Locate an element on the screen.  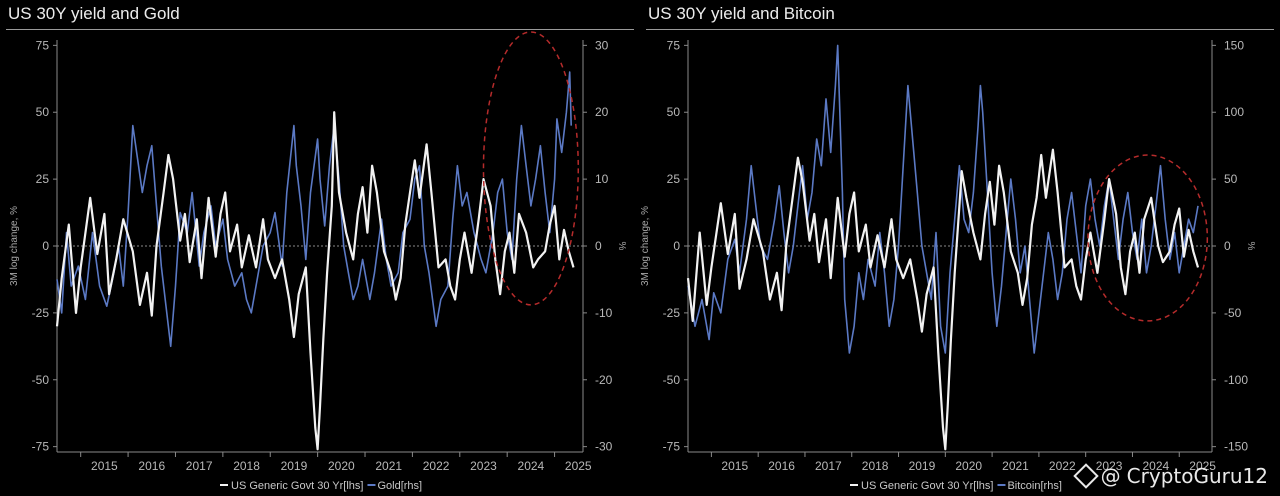
y-tick-label-right: 150 is located at coordinates (1234, 45).